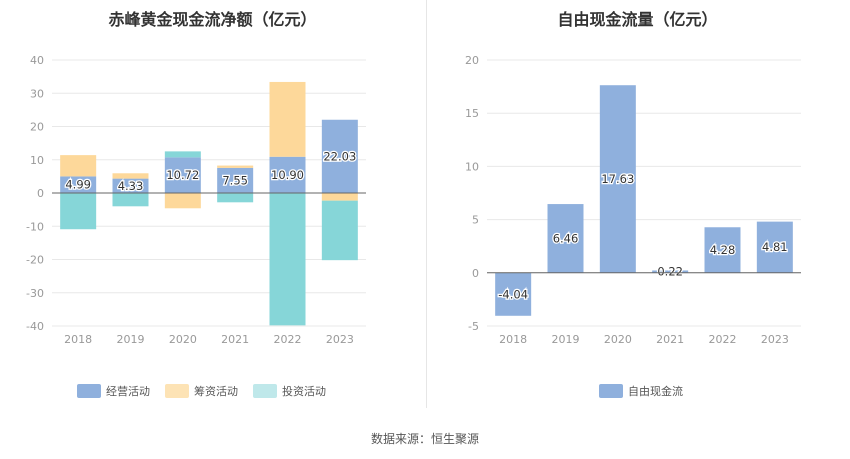 The height and width of the screenshot is (459, 850). What do you see at coordinates (35, 293) in the screenshot?
I see `y-tick-label: -30` at bounding box center [35, 293].